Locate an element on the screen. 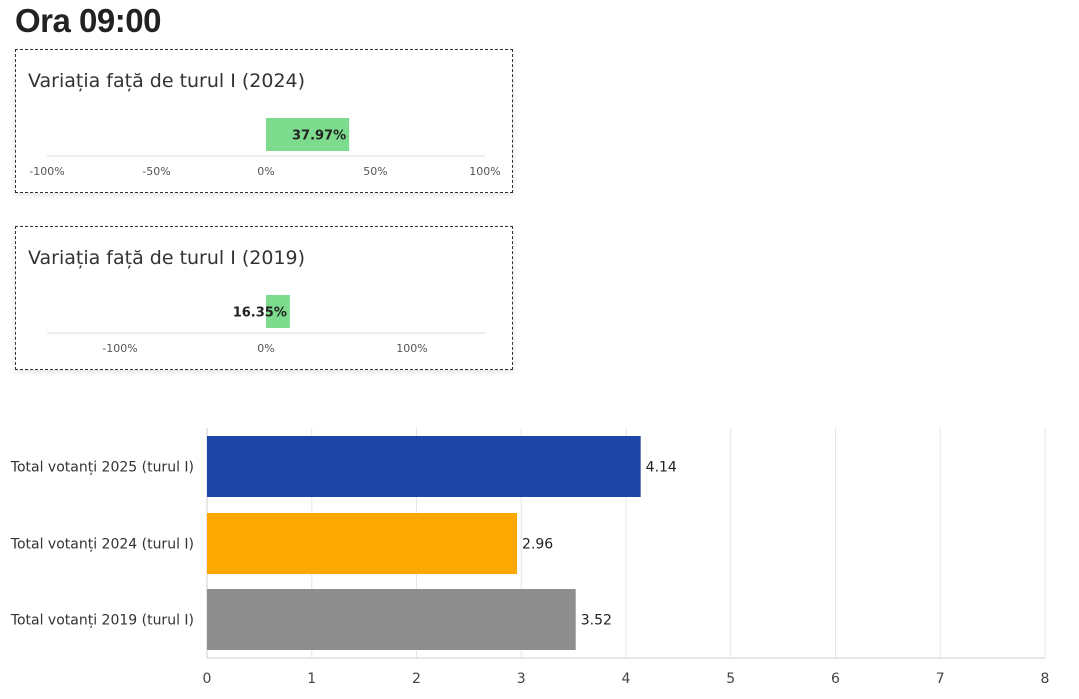 The image size is (1079, 699). x-tick-label: 1 is located at coordinates (311, 679).